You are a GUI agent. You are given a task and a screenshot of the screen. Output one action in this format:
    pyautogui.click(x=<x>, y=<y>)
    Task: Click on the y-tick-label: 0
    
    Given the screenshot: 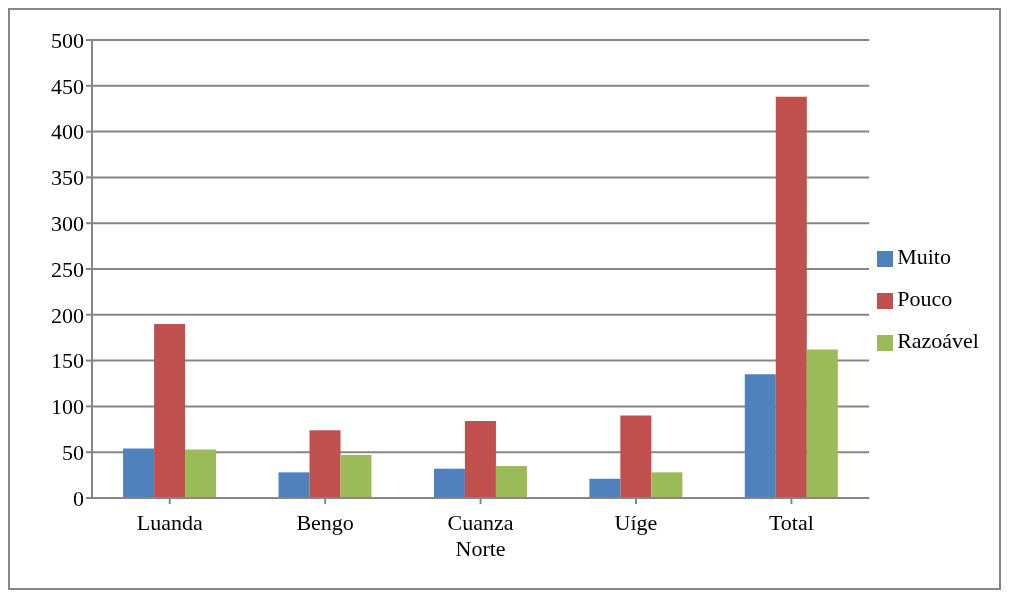 What is the action you would take?
    pyautogui.click(x=78, y=498)
    